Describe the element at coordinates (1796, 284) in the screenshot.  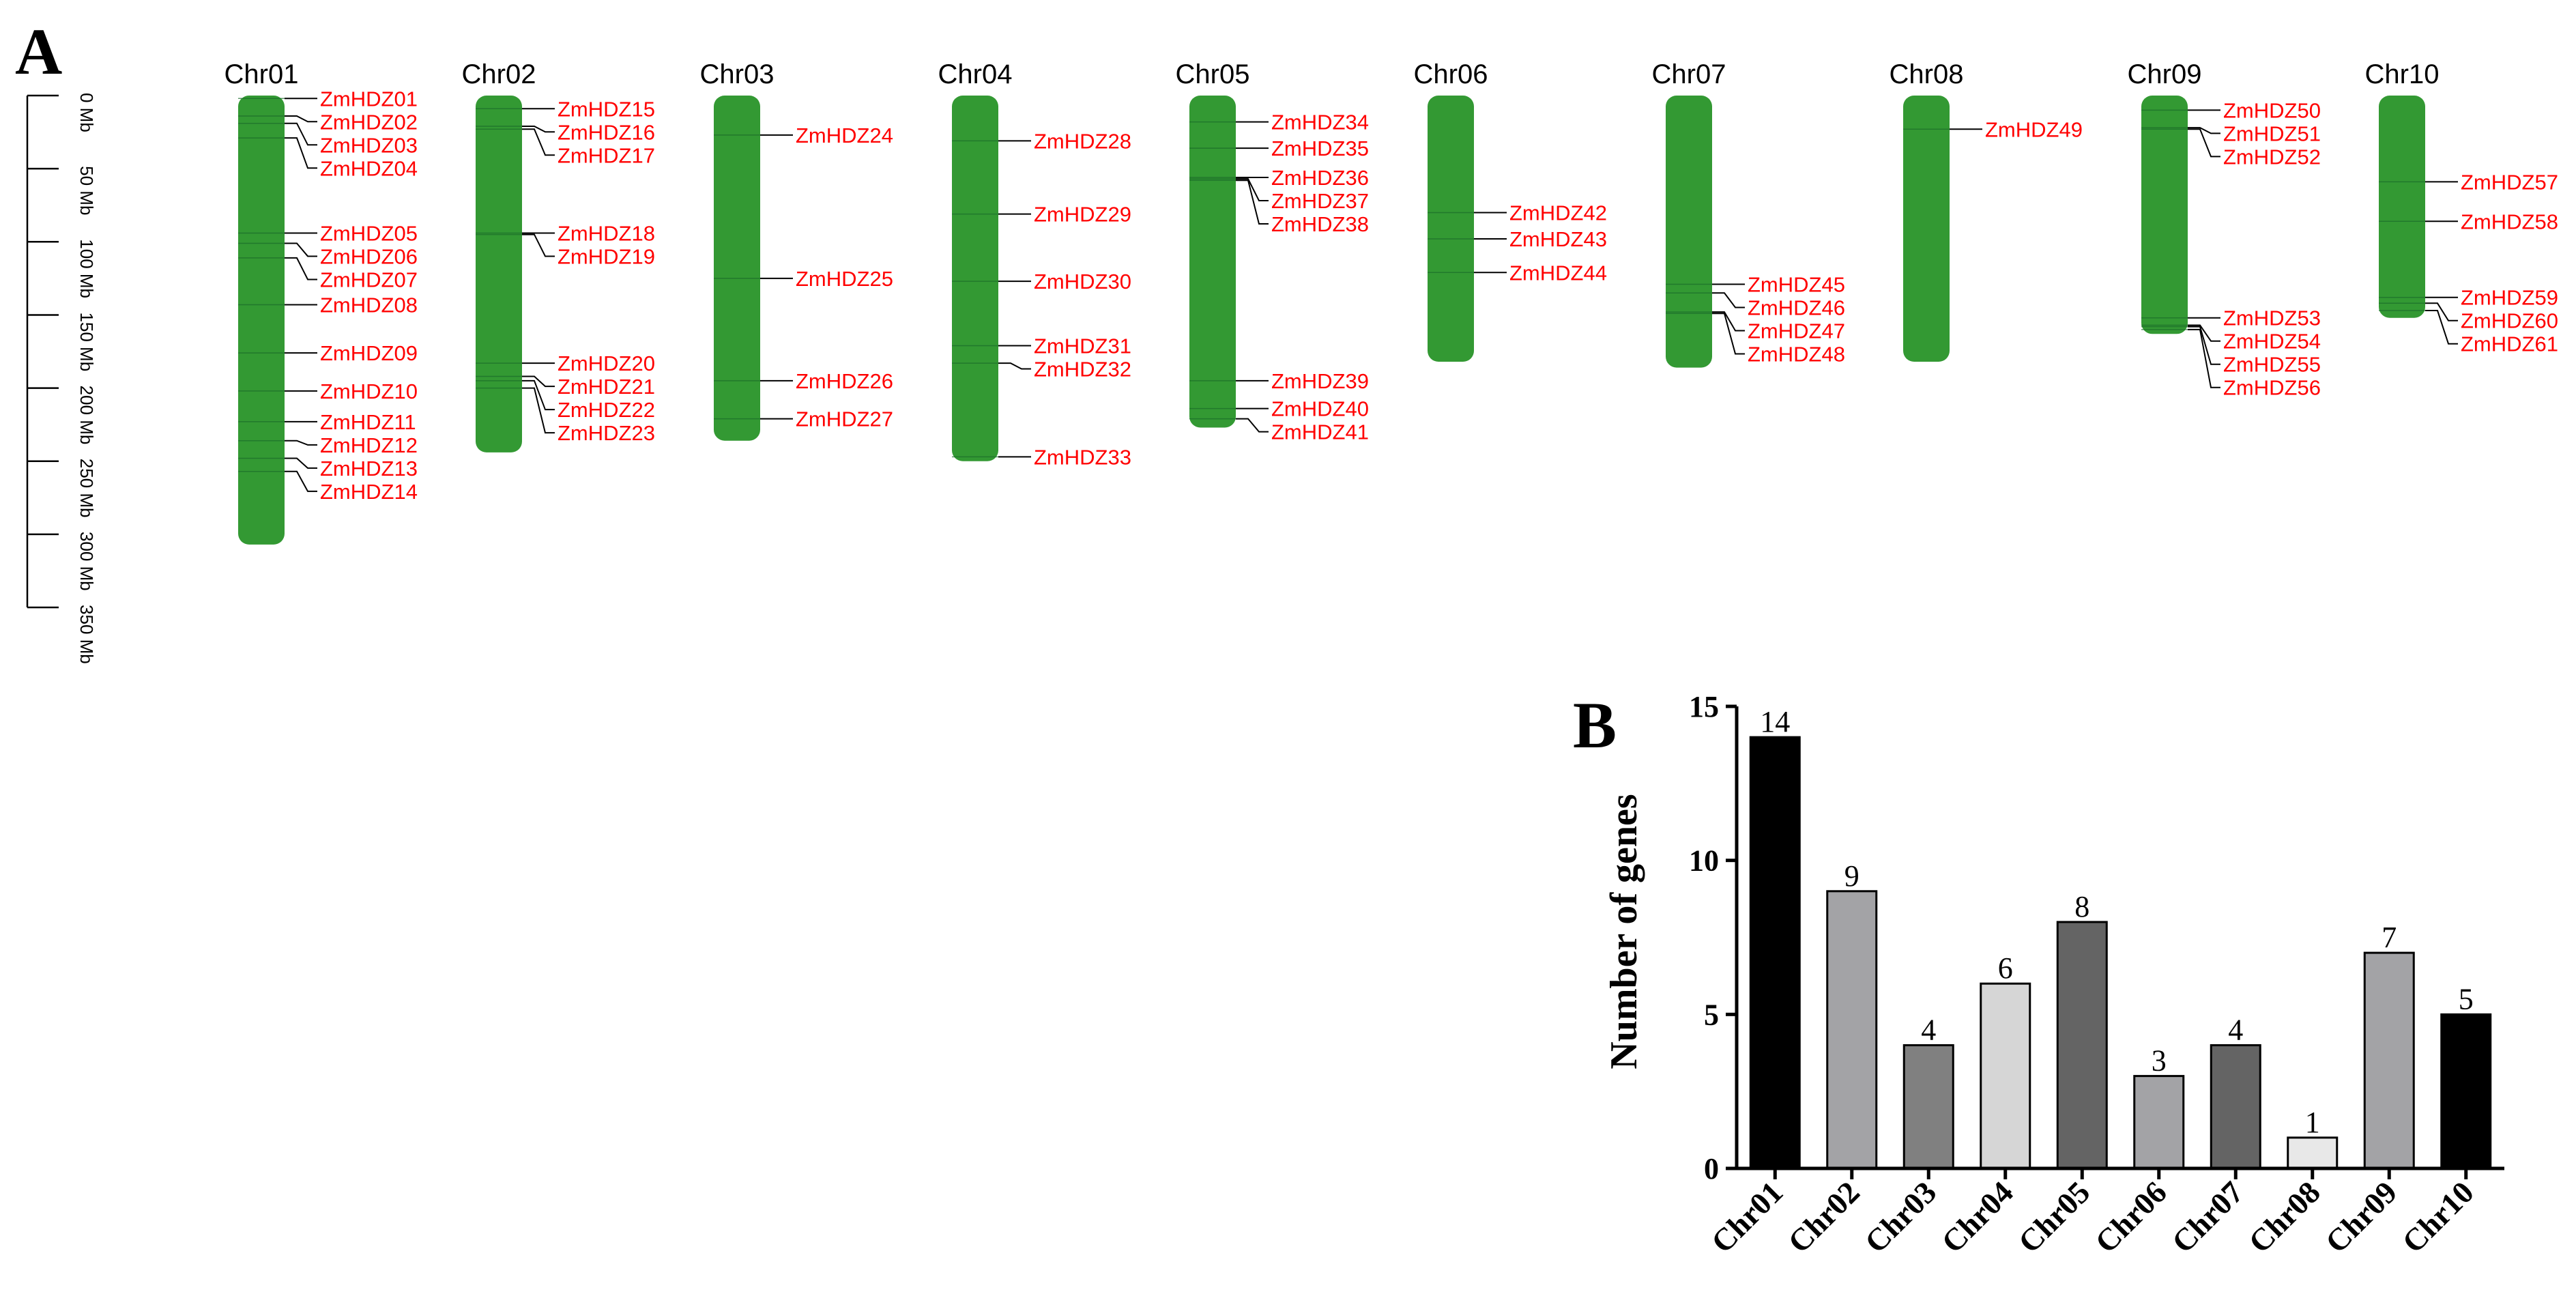
I see `gene-label: ZmHDZ45` at that location.